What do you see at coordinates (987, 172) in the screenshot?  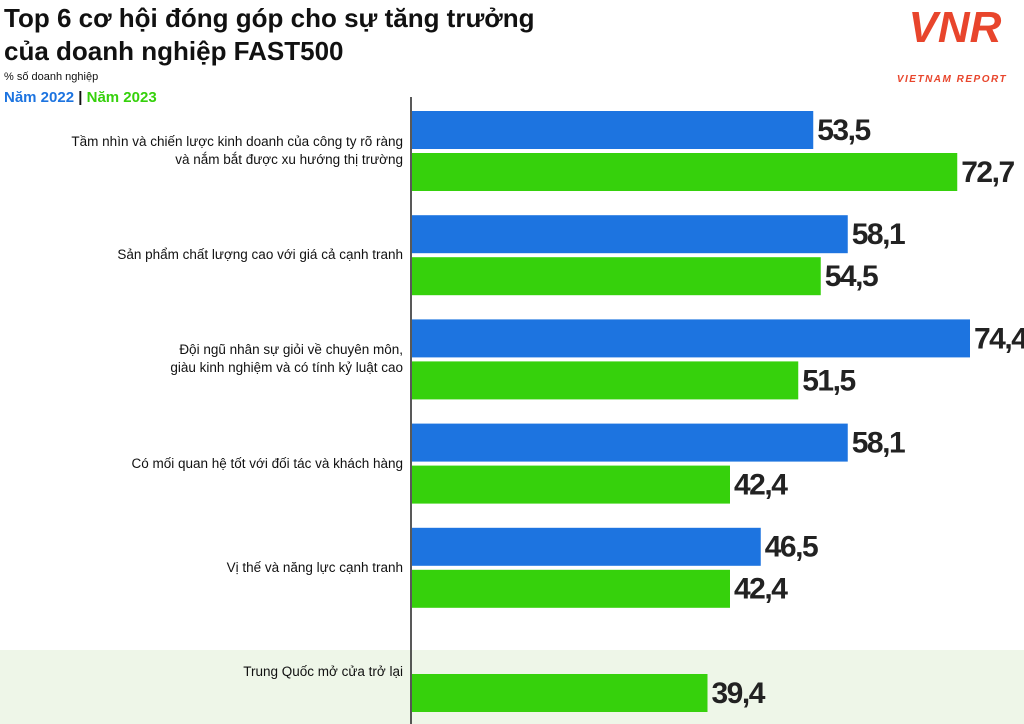 I see `value-label: 72,7` at bounding box center [987, 172].